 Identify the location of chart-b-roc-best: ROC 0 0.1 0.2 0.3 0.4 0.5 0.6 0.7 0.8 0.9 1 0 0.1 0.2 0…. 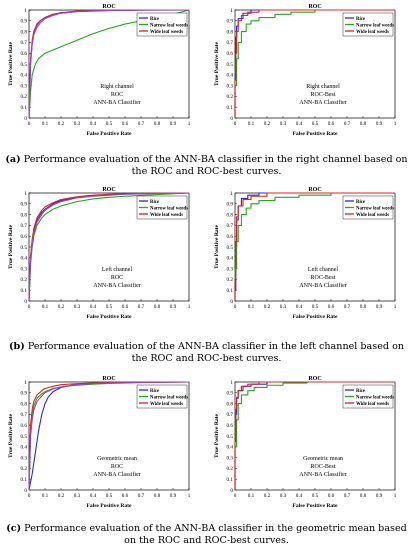
(305, 253).